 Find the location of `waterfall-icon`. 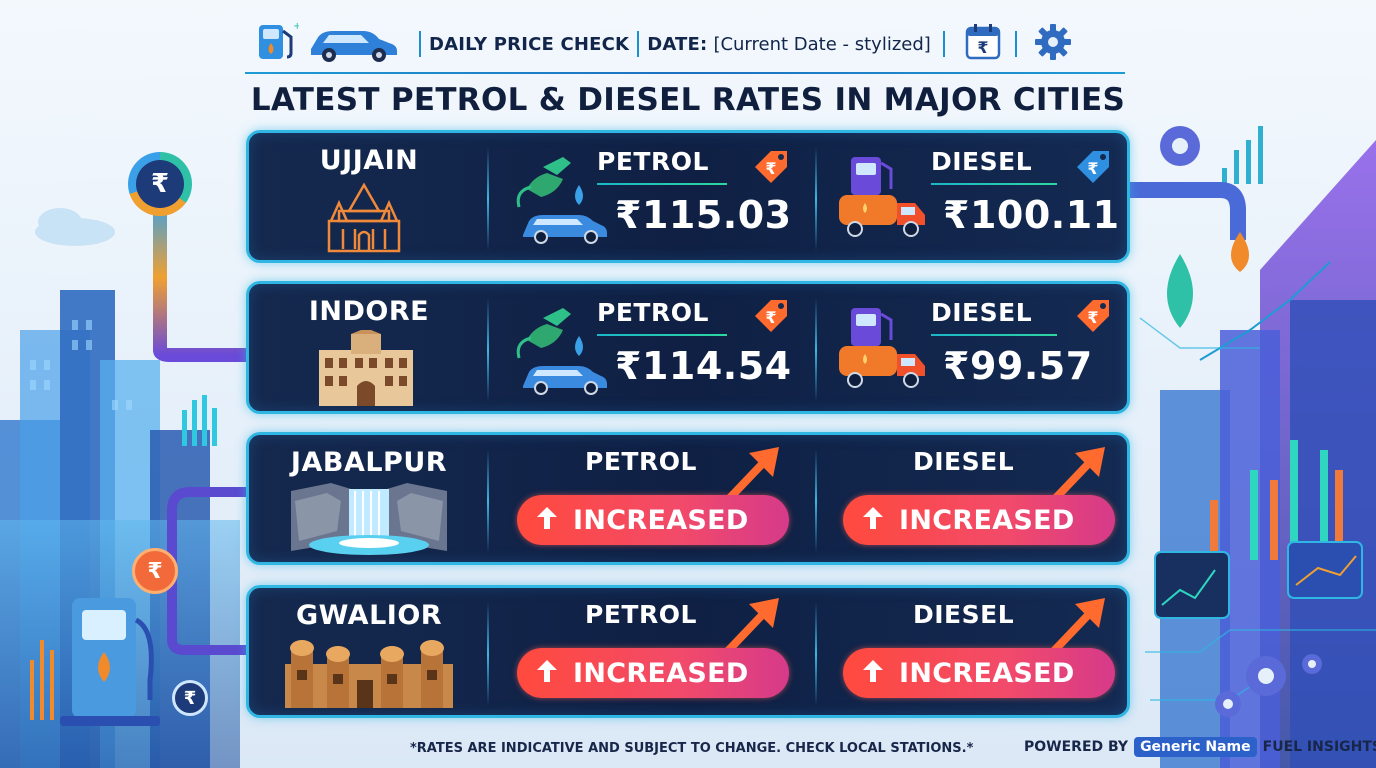

waterfall-icon is located at coordinates (369, 521).